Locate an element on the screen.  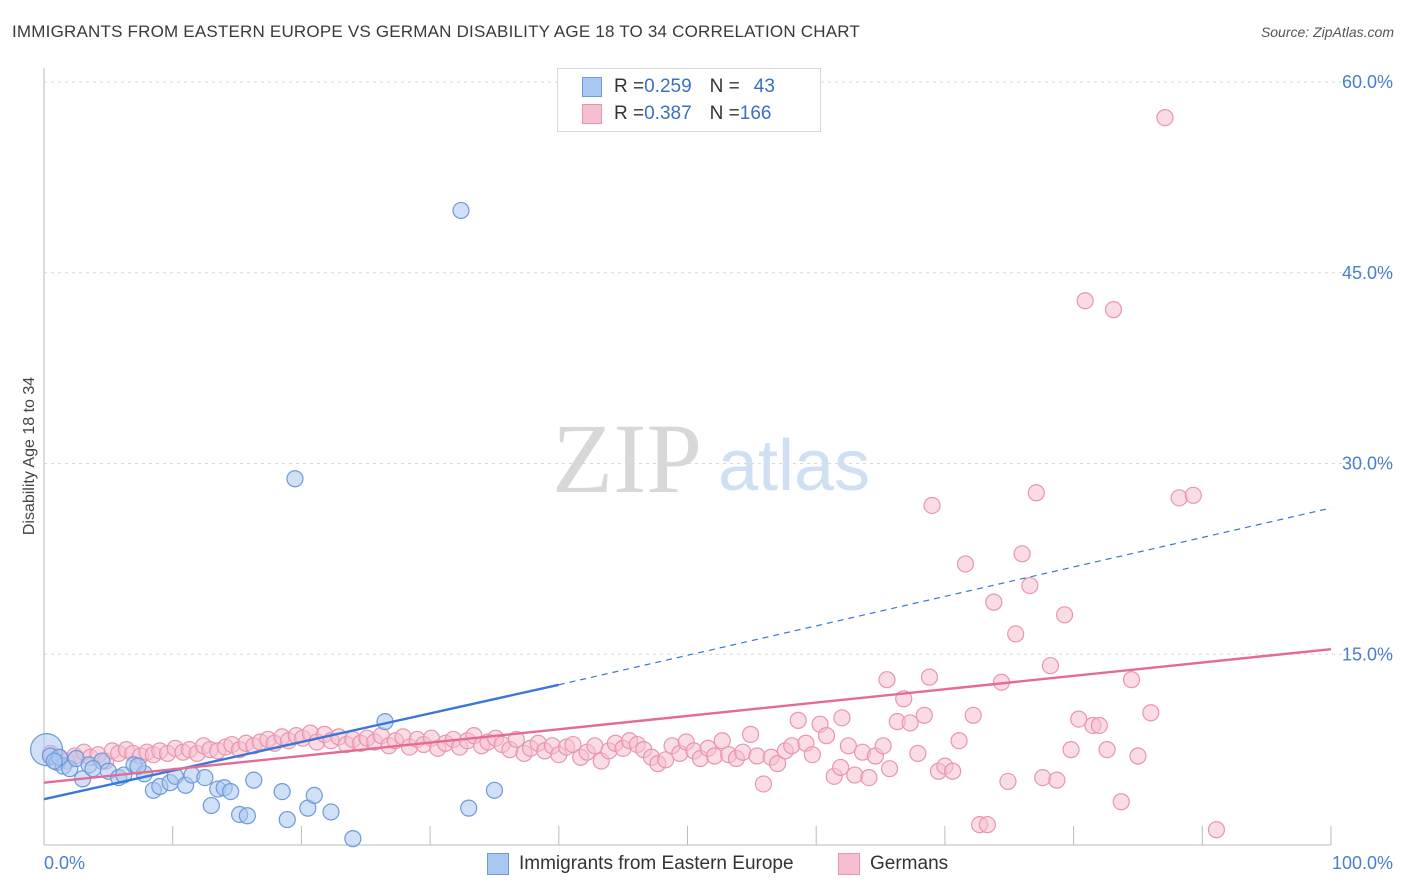
bottom-legend-swatch-pink is located at coordinates (849, 864).